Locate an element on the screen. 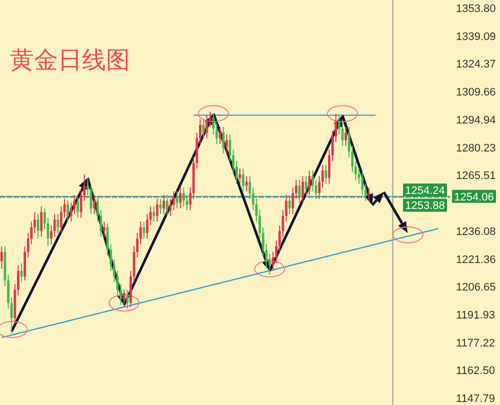  y-tick-label: 1236.08 is located at coordinates (476, 232).